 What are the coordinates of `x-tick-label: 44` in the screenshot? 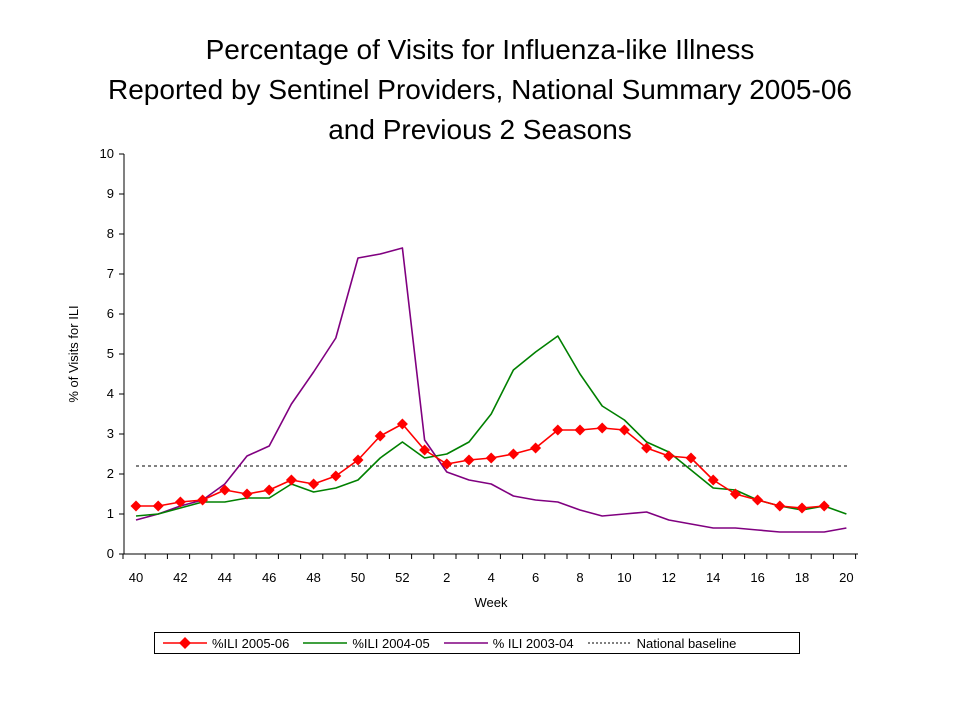 It's located at (225, 577).